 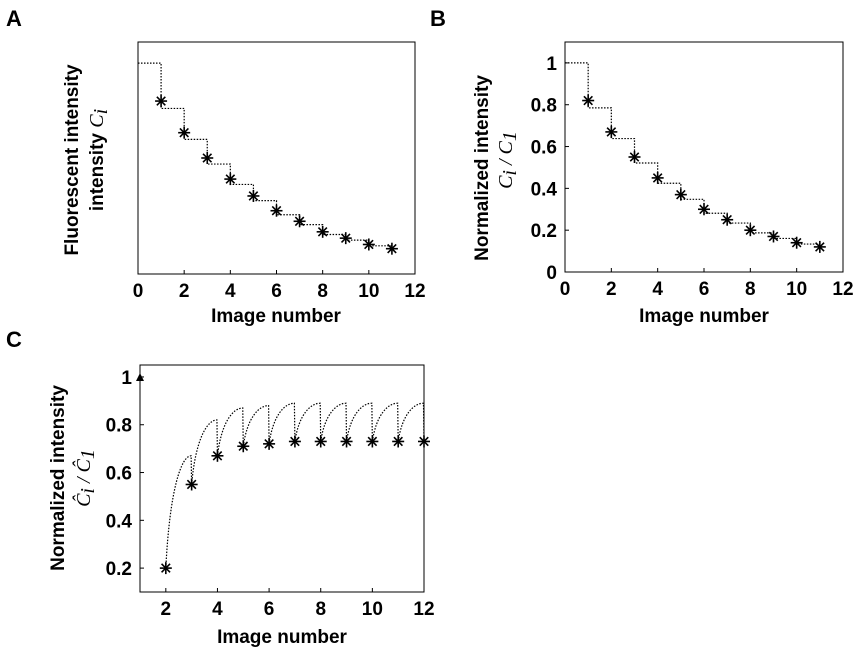 I want to click on panel-b-ytick-label-2: 0.4, so click(x=544, y=189).